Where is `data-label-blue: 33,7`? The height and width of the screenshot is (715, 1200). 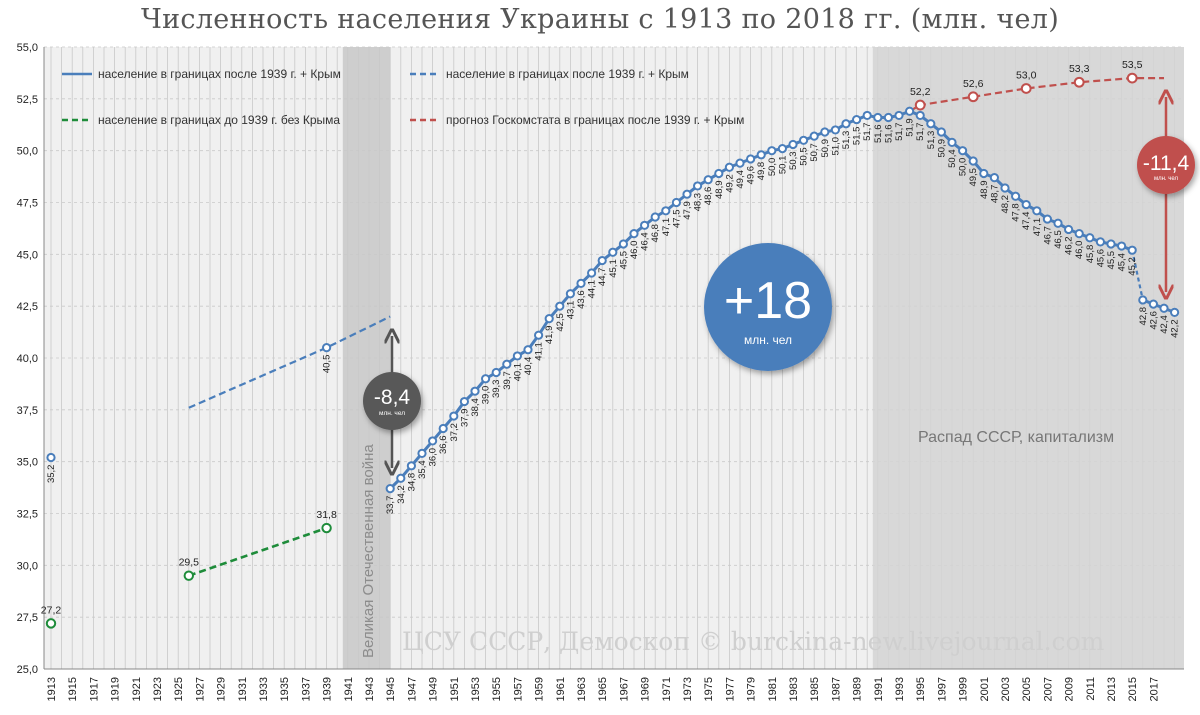
data-label-blue: 33,7 is located at coordinates (390, 505).